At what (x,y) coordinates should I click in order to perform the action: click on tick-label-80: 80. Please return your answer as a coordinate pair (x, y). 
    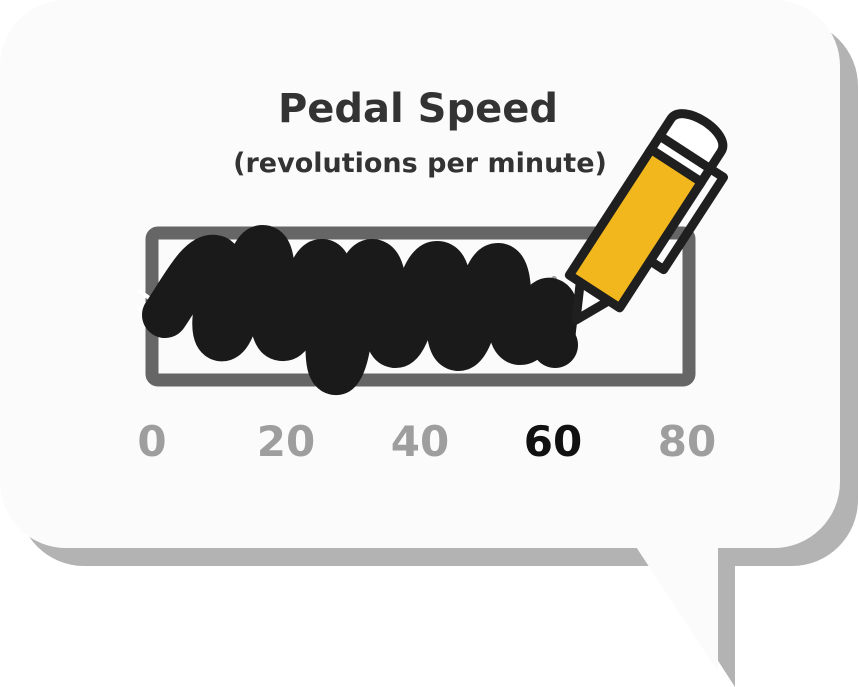
    Looking at the image, I should click on (687, 441).